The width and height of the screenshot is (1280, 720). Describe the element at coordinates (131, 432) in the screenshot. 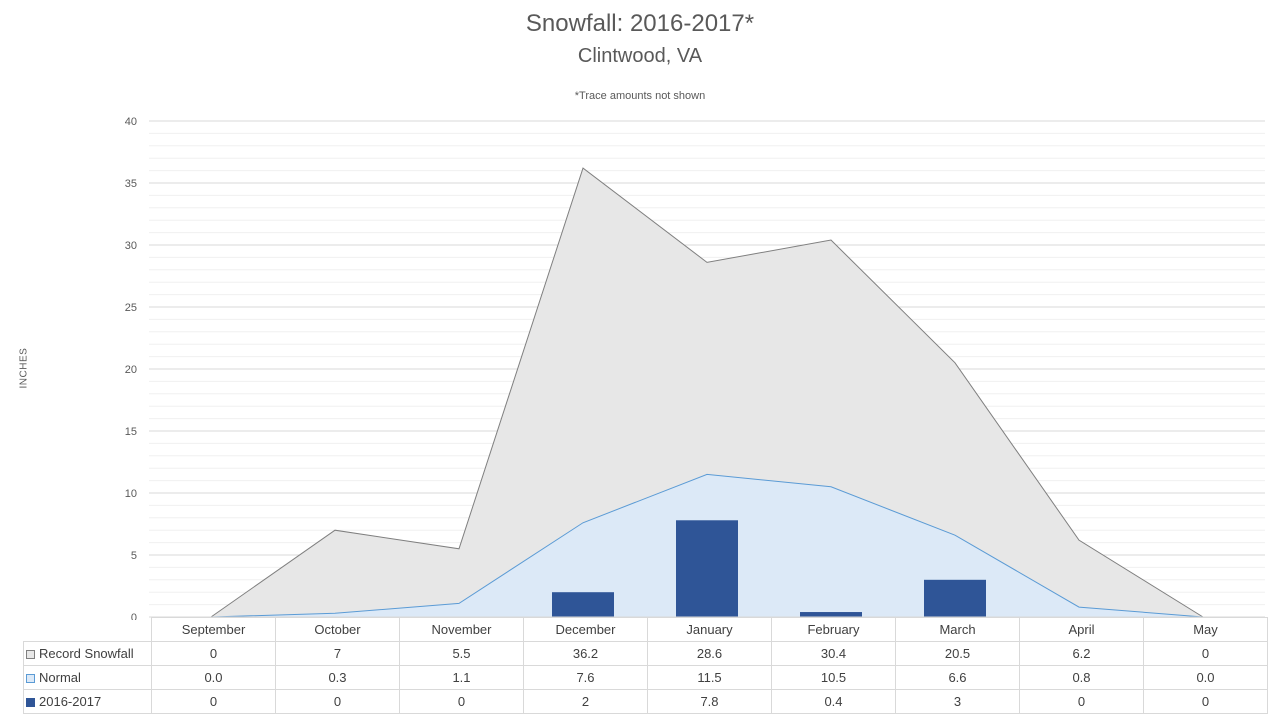

I see `y-tick-label: 15` at that location.